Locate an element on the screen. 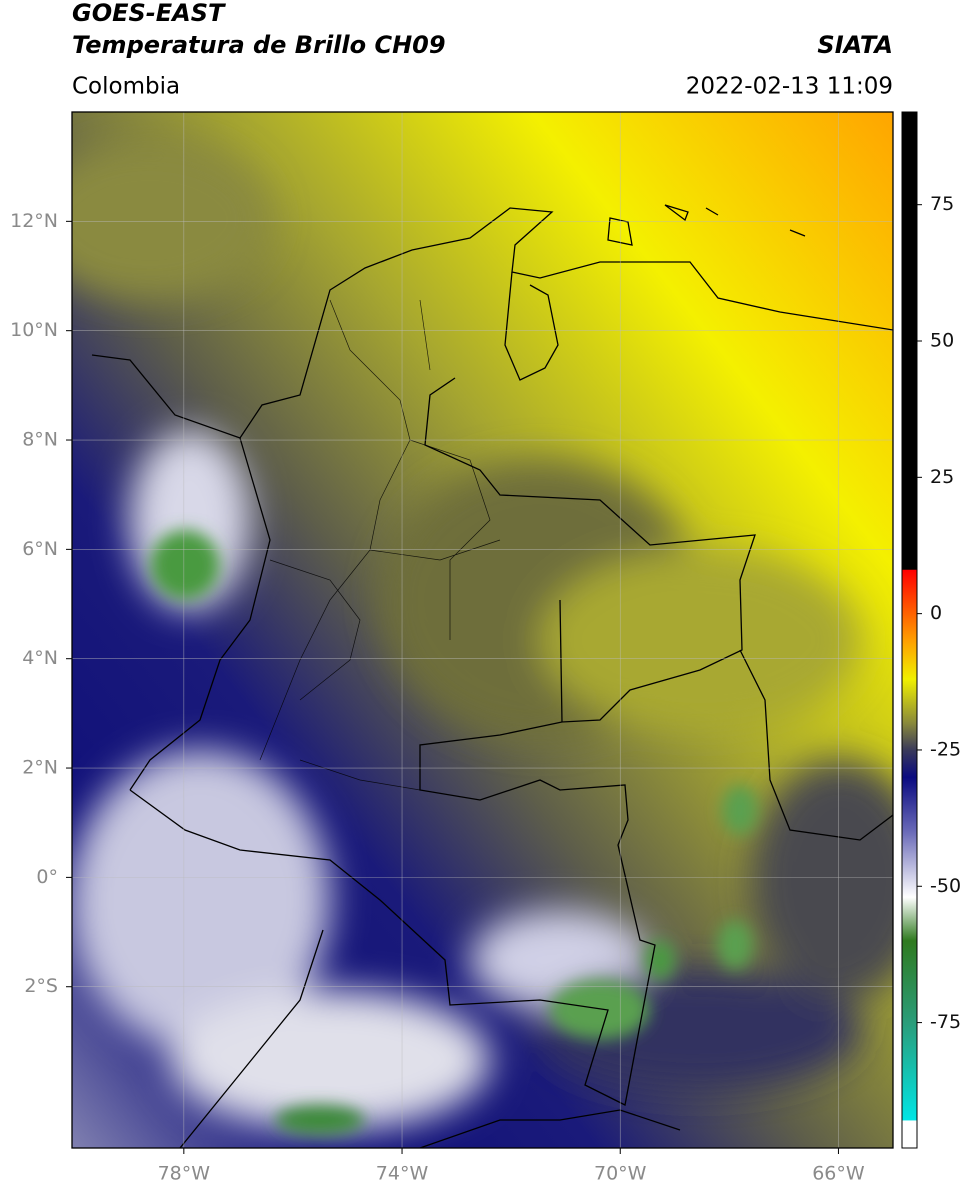  colorbar-tick-label: 75 is located at coordinates (942, 204).